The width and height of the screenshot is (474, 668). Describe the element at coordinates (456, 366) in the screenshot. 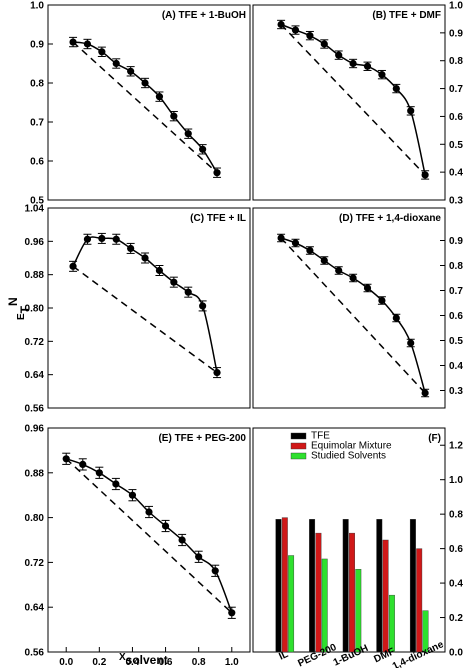

I see `y-tick-label: 0.4` at that location.